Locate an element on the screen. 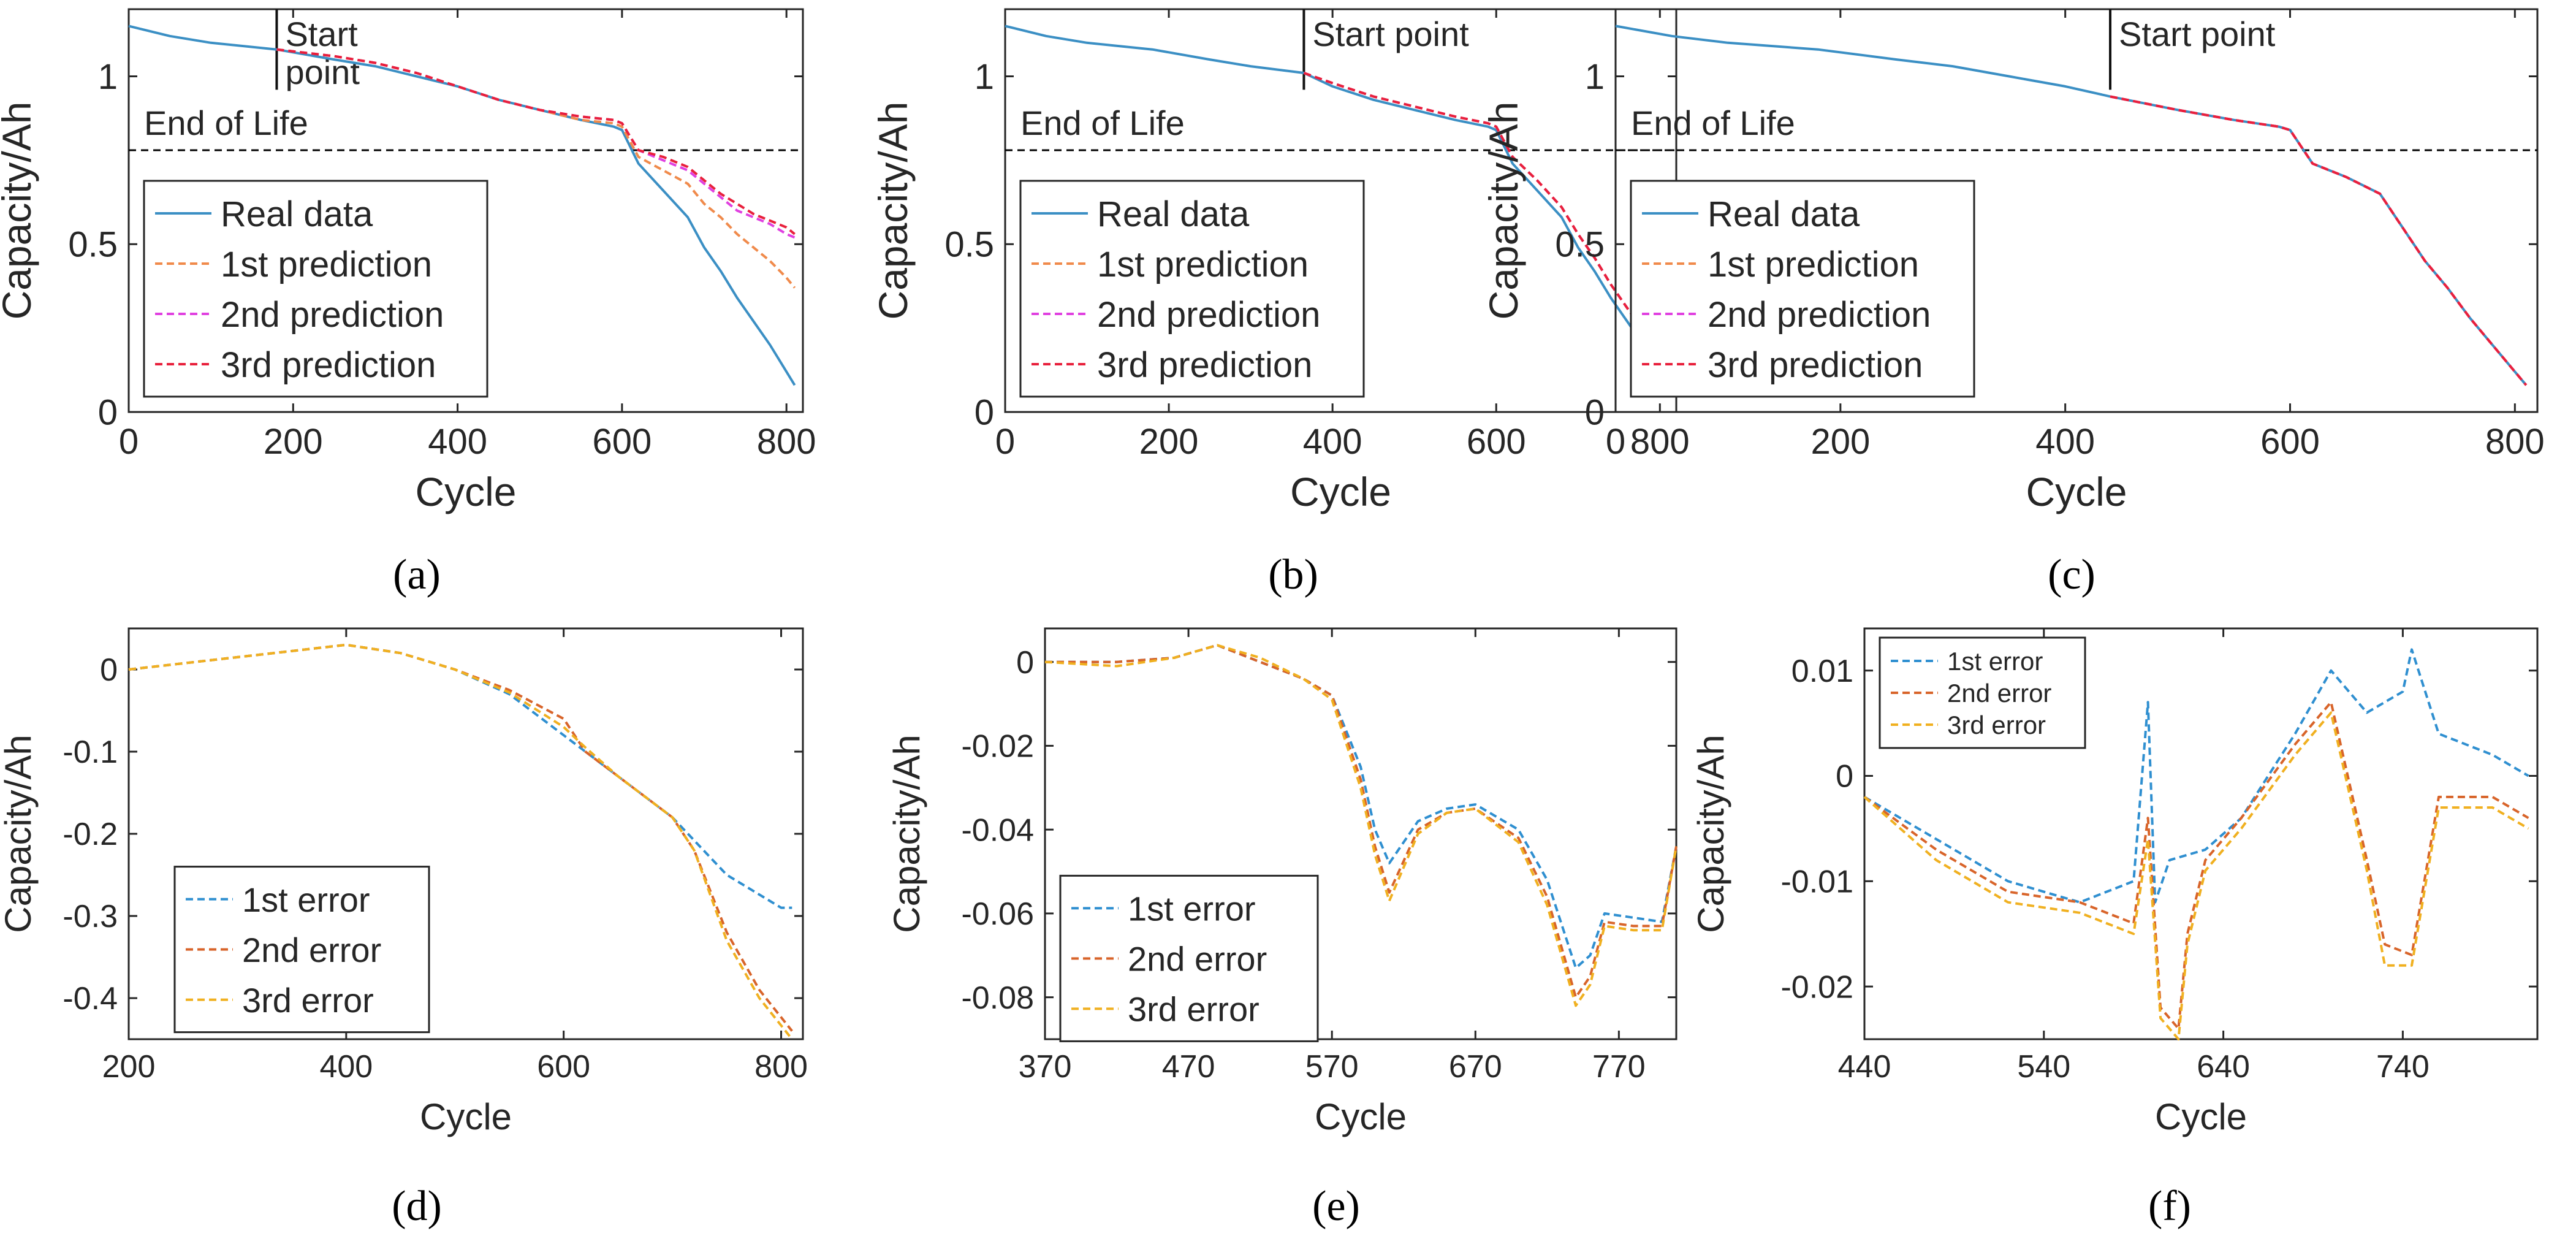 The height and width of the screenshot is (1236, 2576). series-line-real-data is located at coordinates (462, 205).